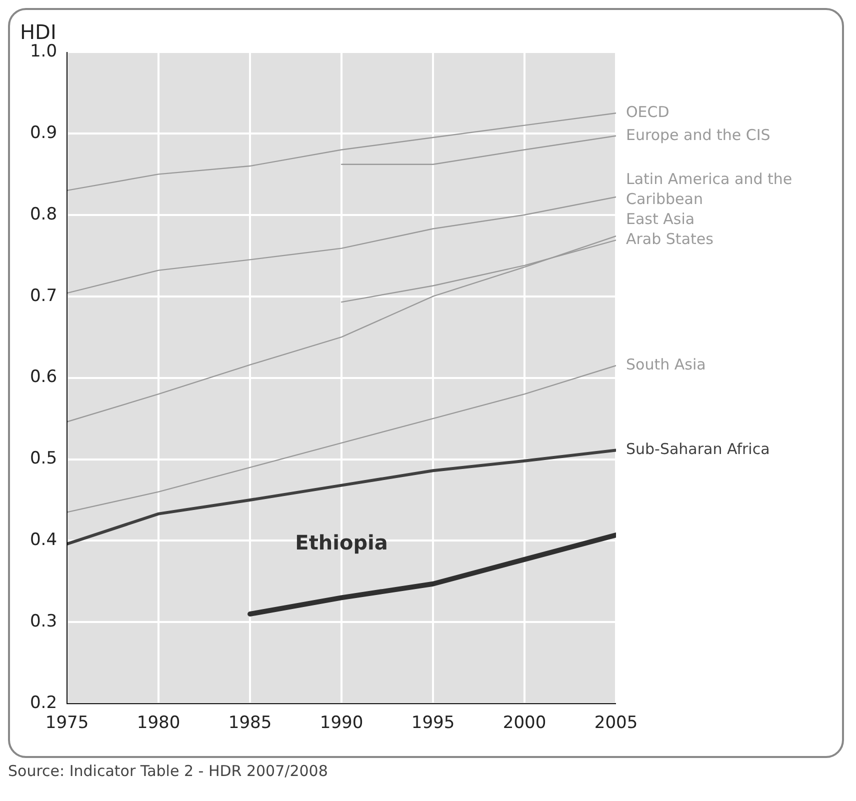 This screenshot has width=856, height=801. Describe the element at coordinates (698, 135) in the screenshot. I see `series-label: Europe and the CIS` at that location.